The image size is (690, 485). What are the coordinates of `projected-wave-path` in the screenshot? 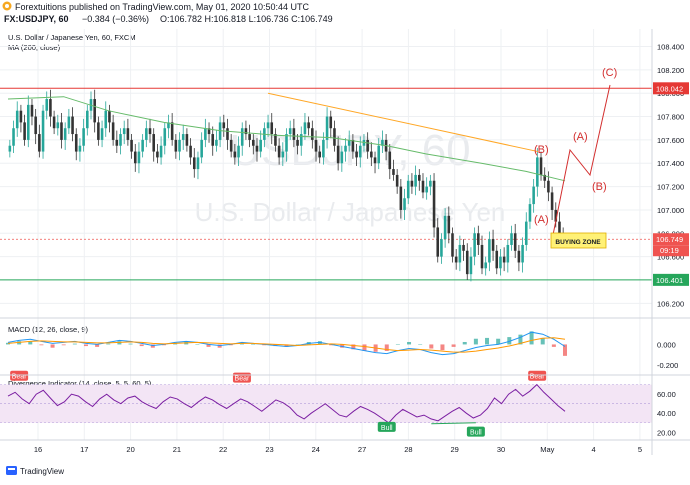 It's located at (581, 160).